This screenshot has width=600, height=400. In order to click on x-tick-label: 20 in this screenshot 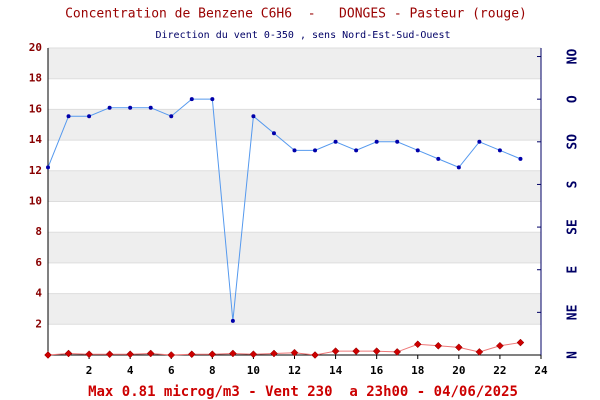, I will do `click(458, 370)`.